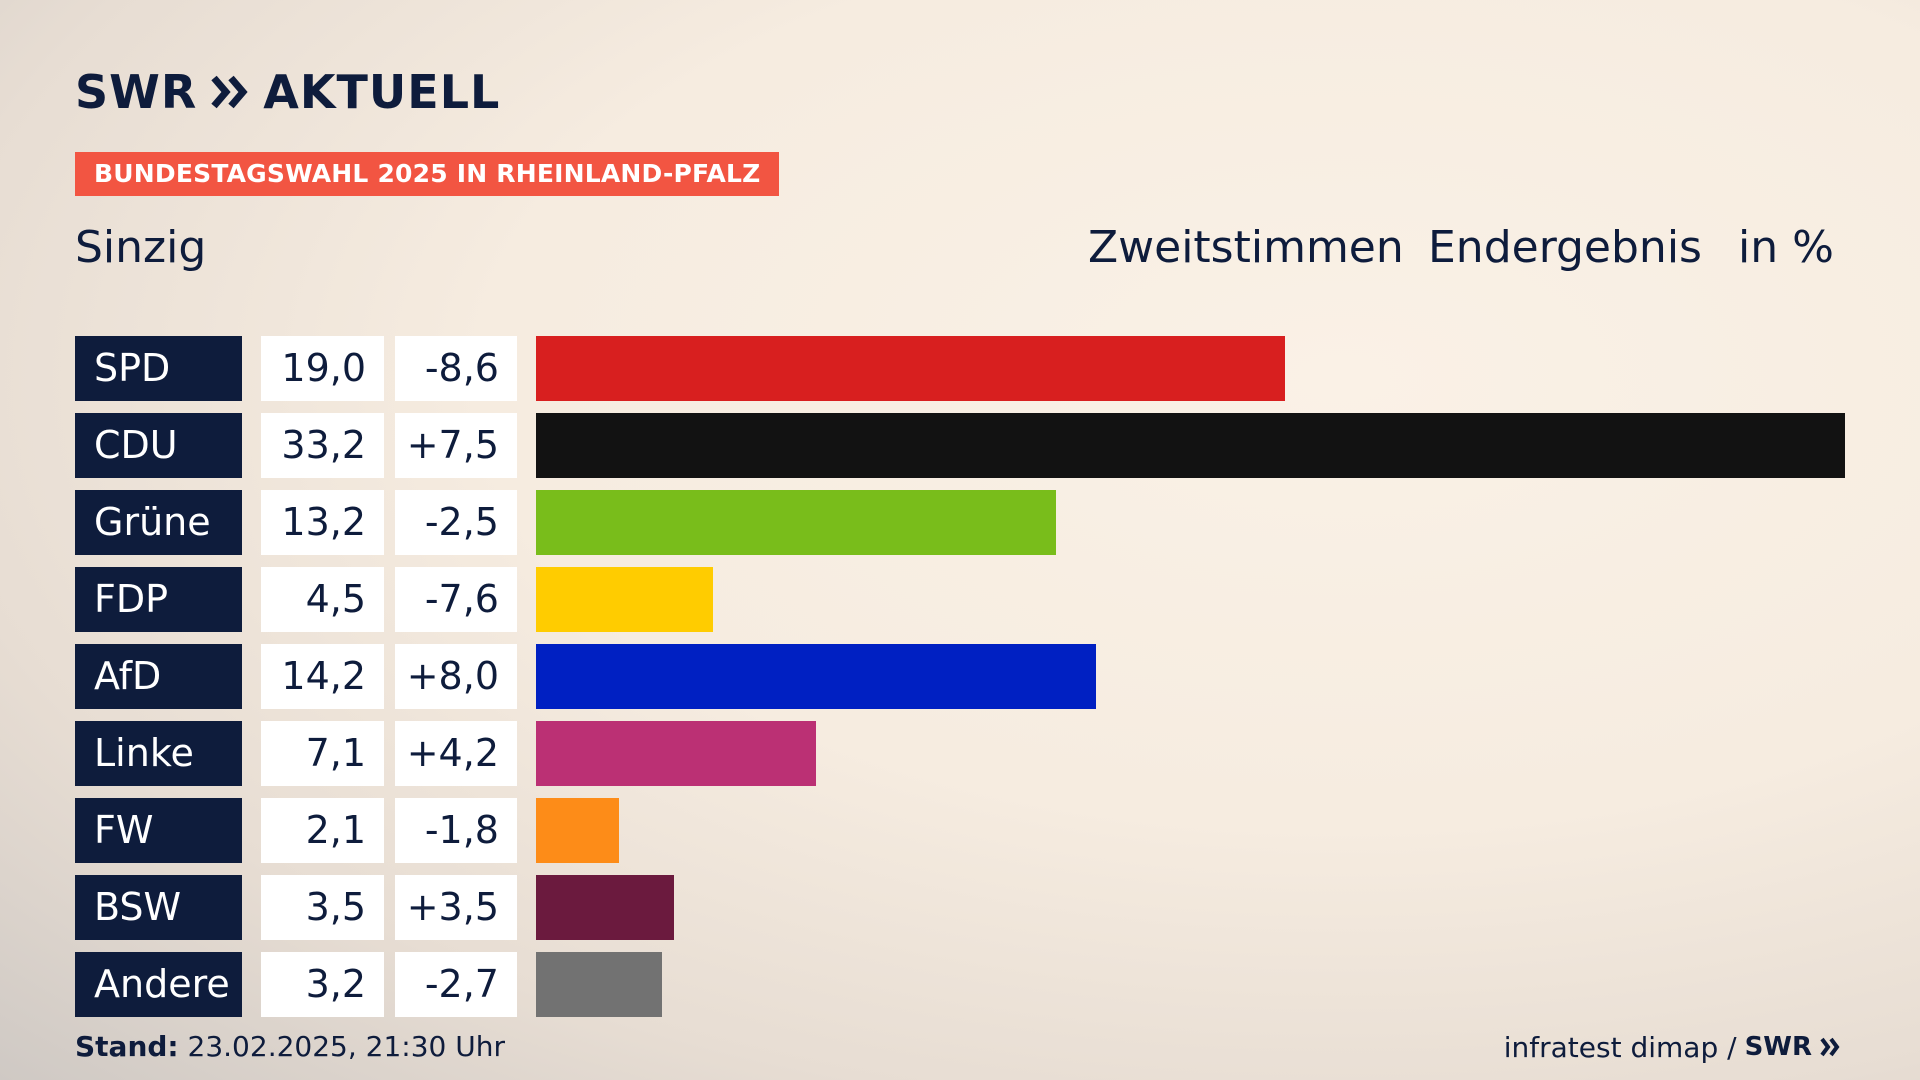 This screenshot has height=1080, width=1920. Describe the element at coordinates (158, 599) in the screenshot. I see `party-label-fdp: FDP` at that location.